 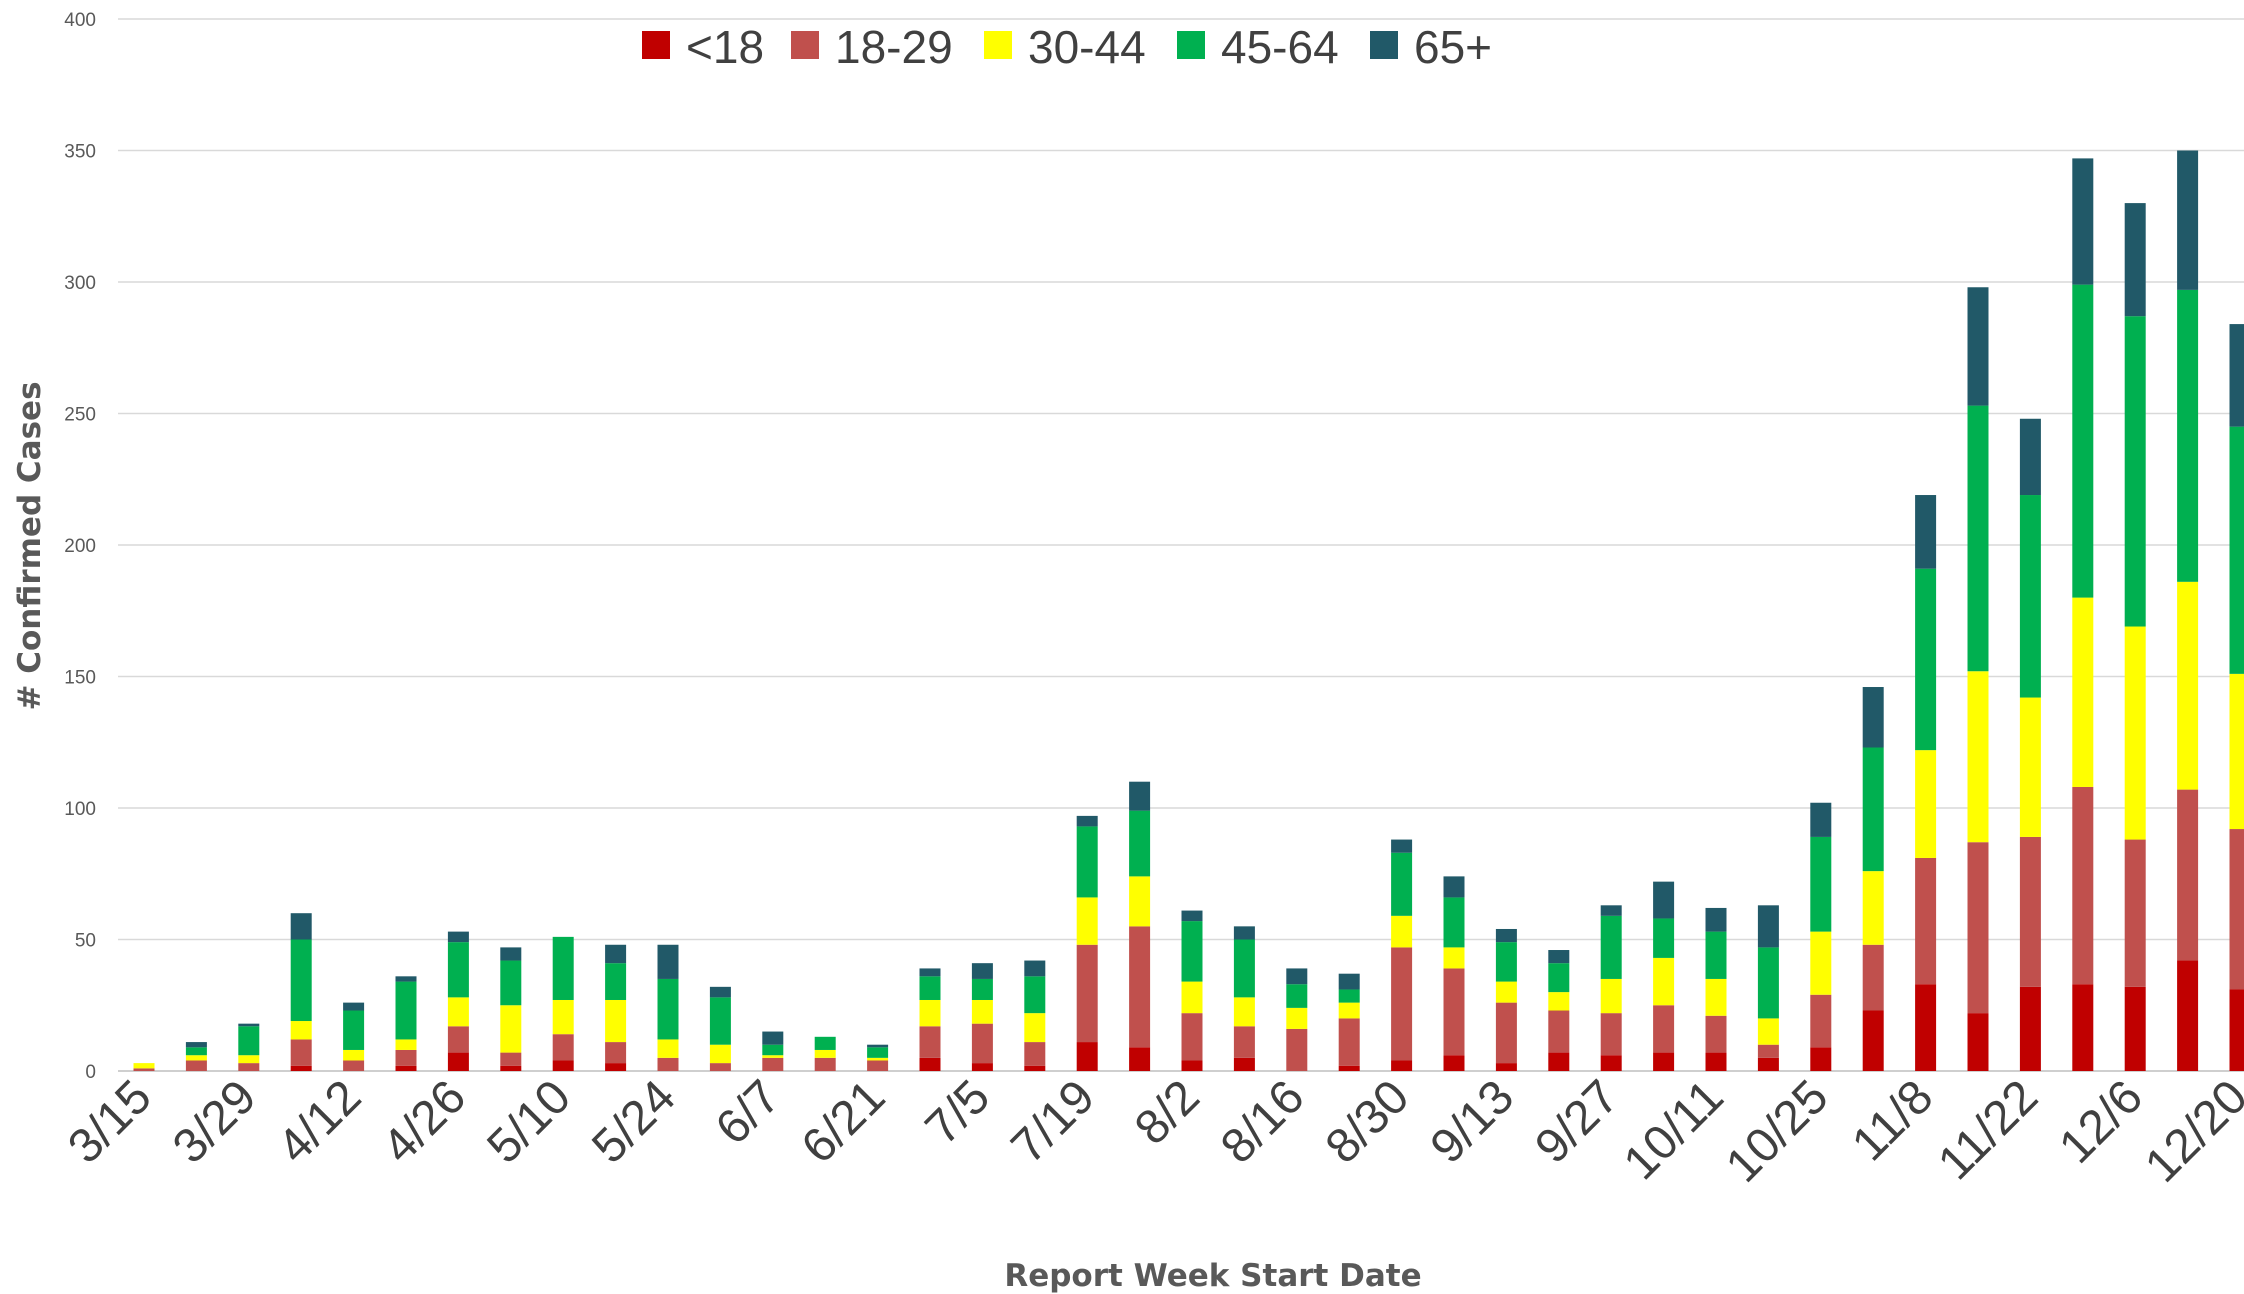 I want to click on x-tick-label: 7/5, so click(x=958, y=1112).